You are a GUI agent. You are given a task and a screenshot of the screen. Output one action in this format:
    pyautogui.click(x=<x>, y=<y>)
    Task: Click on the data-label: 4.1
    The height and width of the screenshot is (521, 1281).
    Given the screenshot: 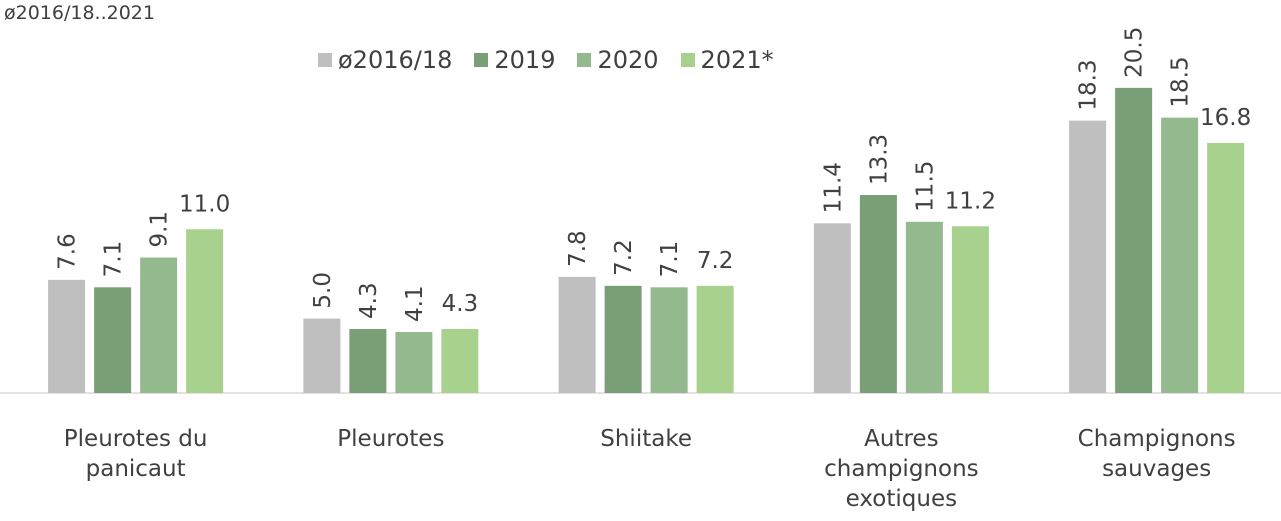 What is the action you would take?
    pyautogui.click(x=415, y=303)
    